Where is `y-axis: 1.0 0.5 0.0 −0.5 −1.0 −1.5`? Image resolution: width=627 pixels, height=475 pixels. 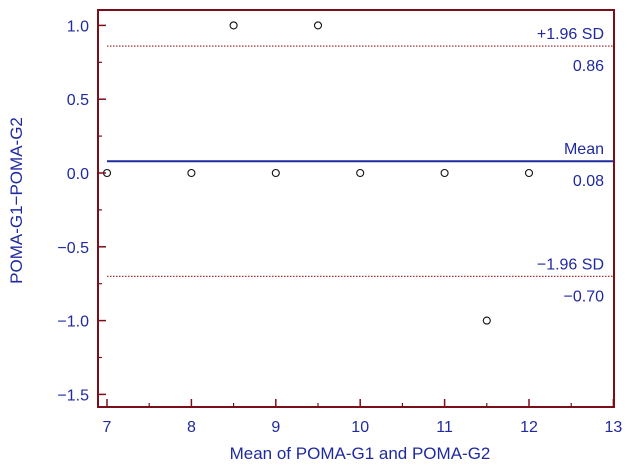
y-axis: 1.0 0.5 0.0 −0.5 −1.0 −1.5 is located at coordinates (81, 211).